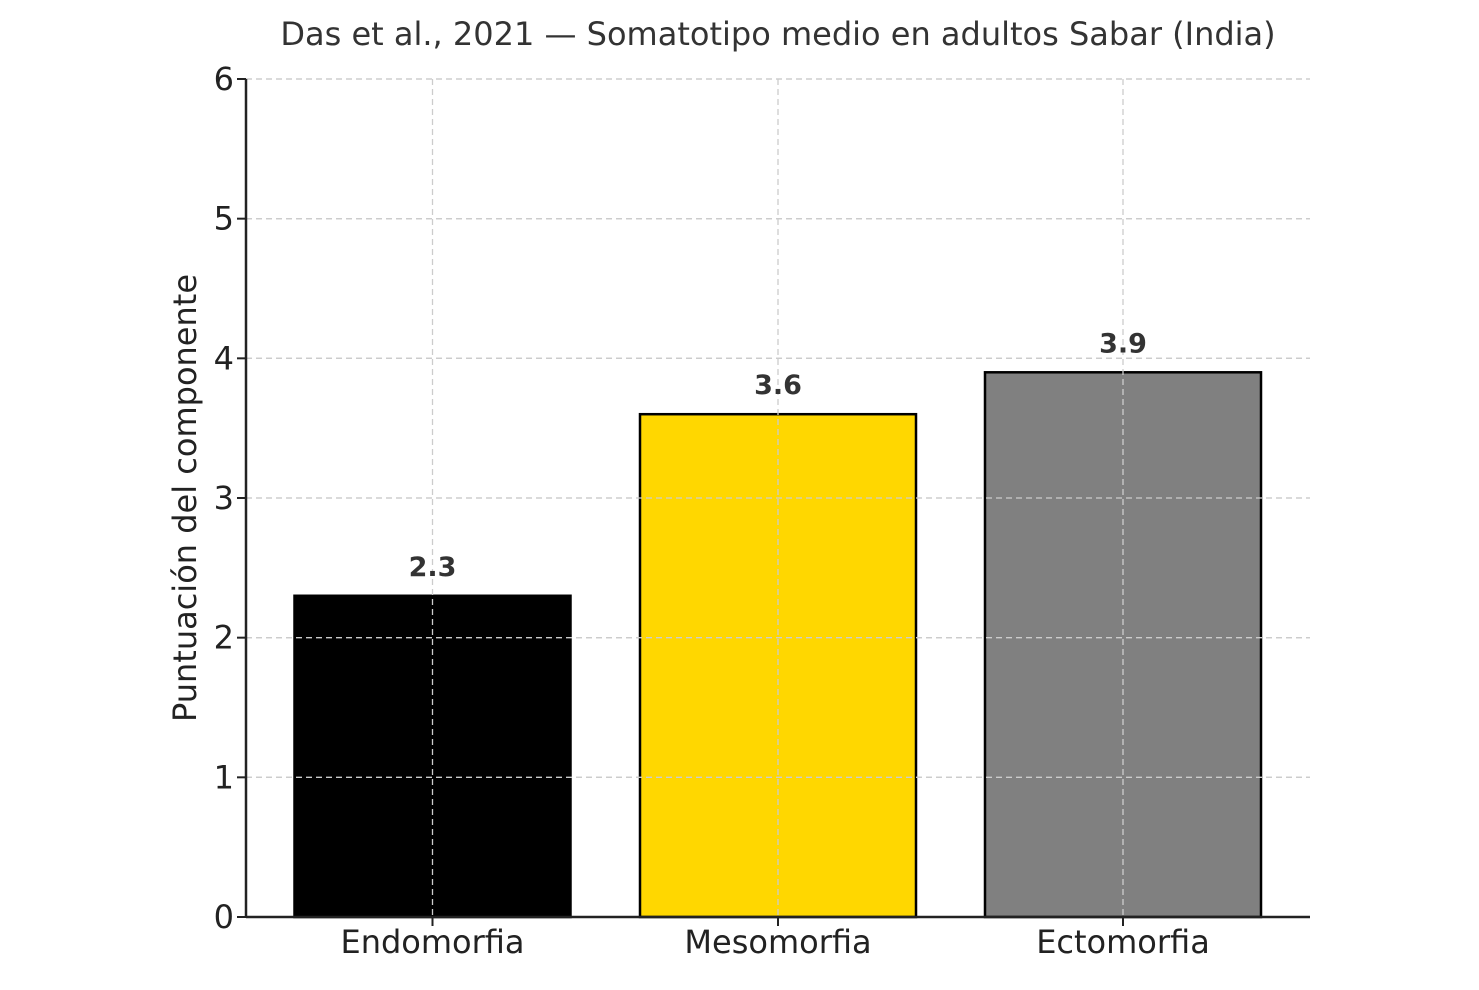 The width and height of the screenshot is (1479, 990). I want to click on y-tick-label: 4, so click(224, 358).